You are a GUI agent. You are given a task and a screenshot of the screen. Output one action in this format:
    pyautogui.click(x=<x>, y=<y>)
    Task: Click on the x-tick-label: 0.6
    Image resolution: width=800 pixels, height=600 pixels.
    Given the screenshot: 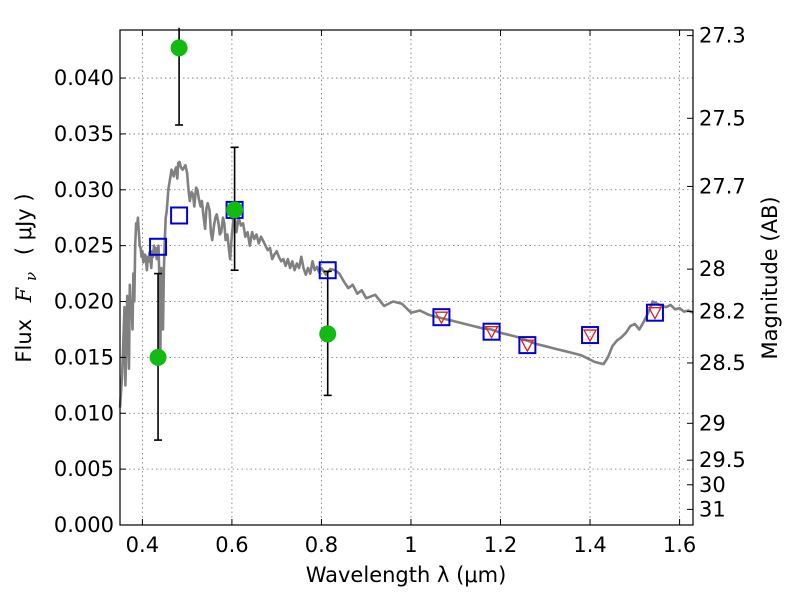 What is the action you would take?
    pyautogui.click(x=231, y=545)
    